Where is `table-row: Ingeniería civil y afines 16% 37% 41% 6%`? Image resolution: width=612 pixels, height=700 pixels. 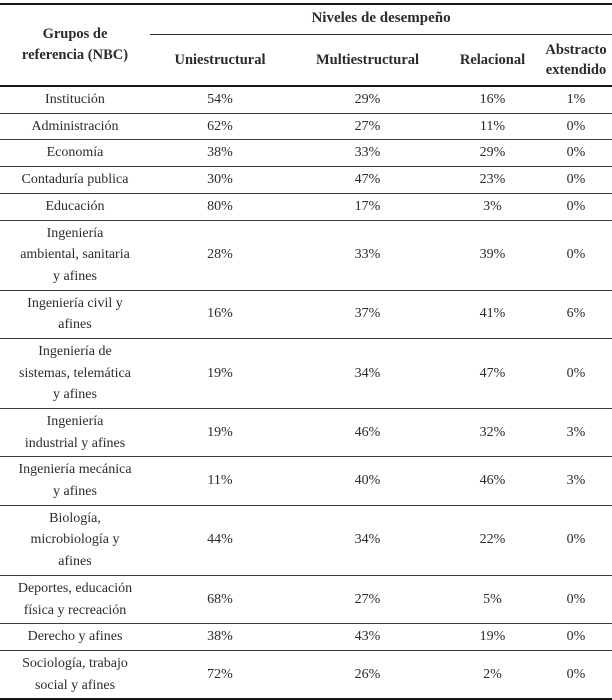
table-row: Ingeniería civil y afines 16% 37% 41% 6% is located at coordinates (306, 314).